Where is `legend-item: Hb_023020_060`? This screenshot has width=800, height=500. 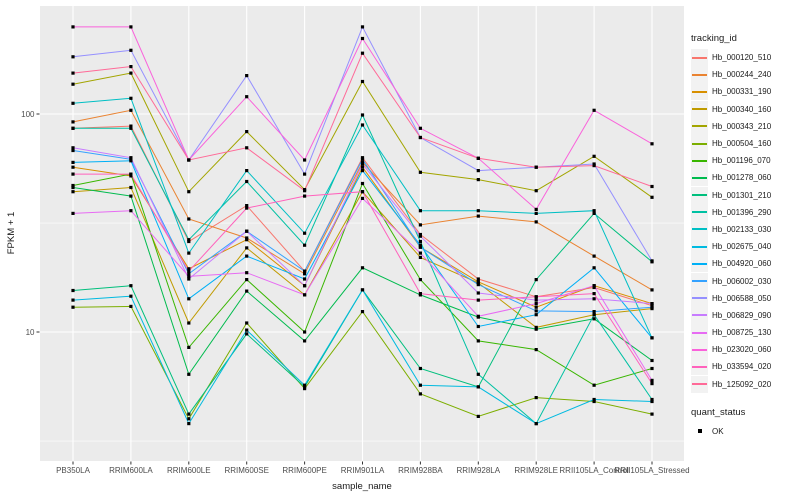 legend-item: Hb_023020_060 is located at coordinates (745, 350).